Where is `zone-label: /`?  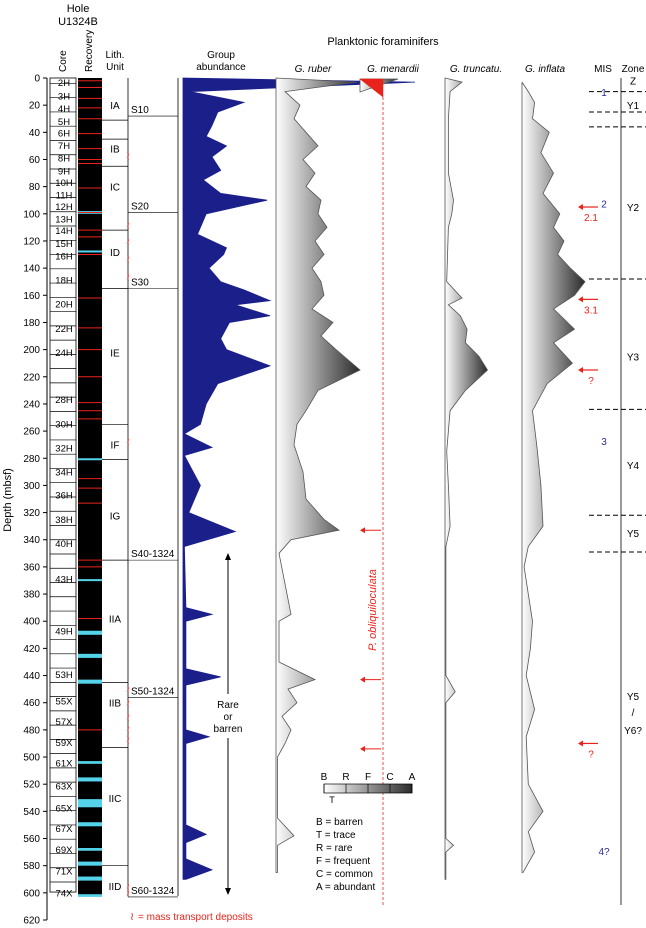
zone-label: / is located at coordinates (633, 713).